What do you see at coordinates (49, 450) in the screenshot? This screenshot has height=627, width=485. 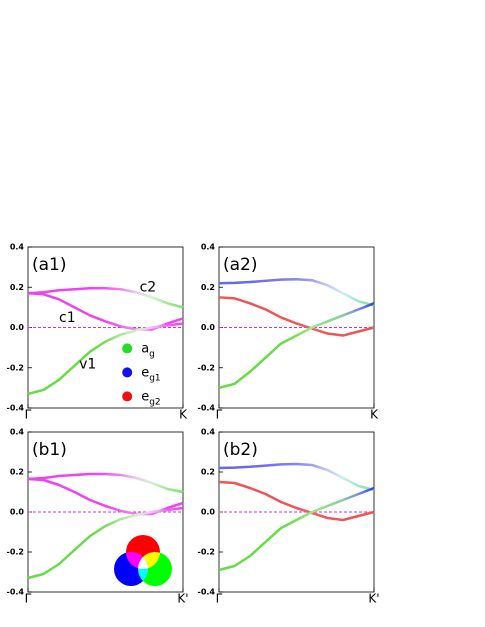 I see `panel-label: (b1)` at bounding box center [49, 450].